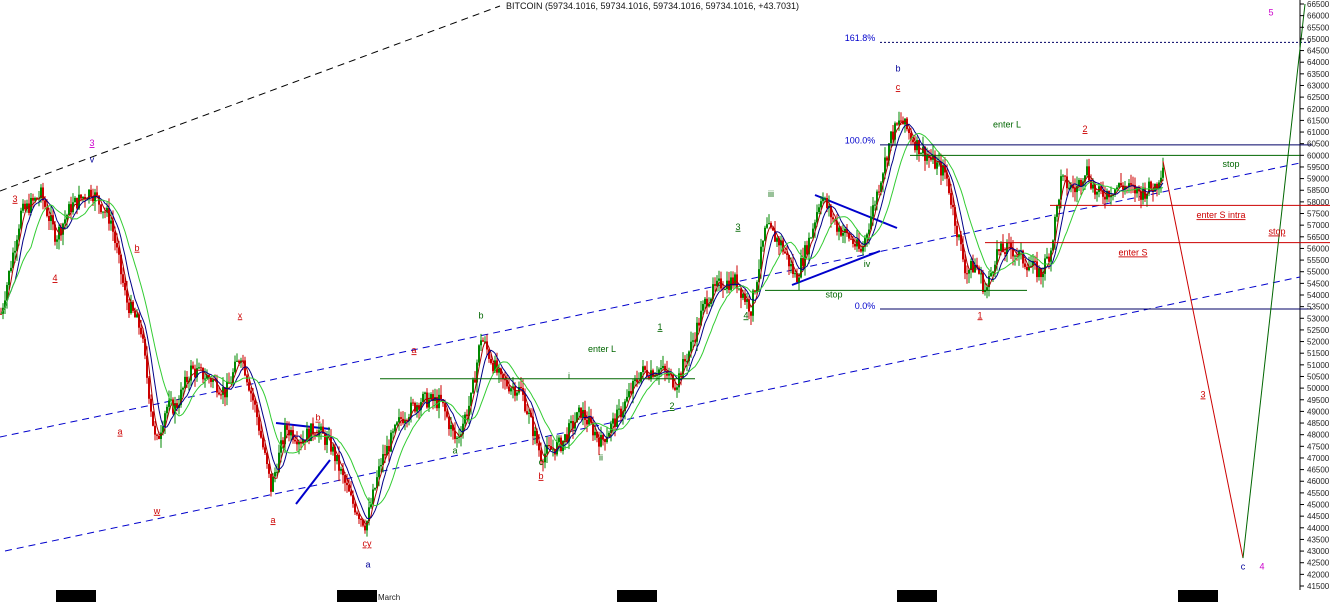 This screenshot has height=602, width=1336. Describe the element at coordinates (1318, 260) in the screenshot. I see `y-tick-label: 55500` at that location.